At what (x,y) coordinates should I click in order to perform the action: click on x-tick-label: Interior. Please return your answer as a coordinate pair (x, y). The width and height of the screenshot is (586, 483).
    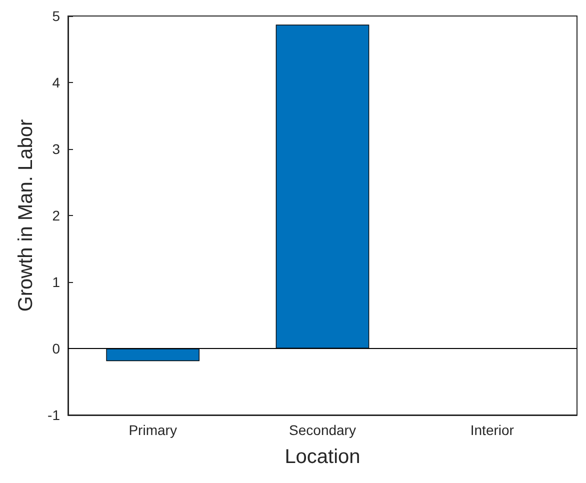
    Looking at the image, I should click on (492, 430).